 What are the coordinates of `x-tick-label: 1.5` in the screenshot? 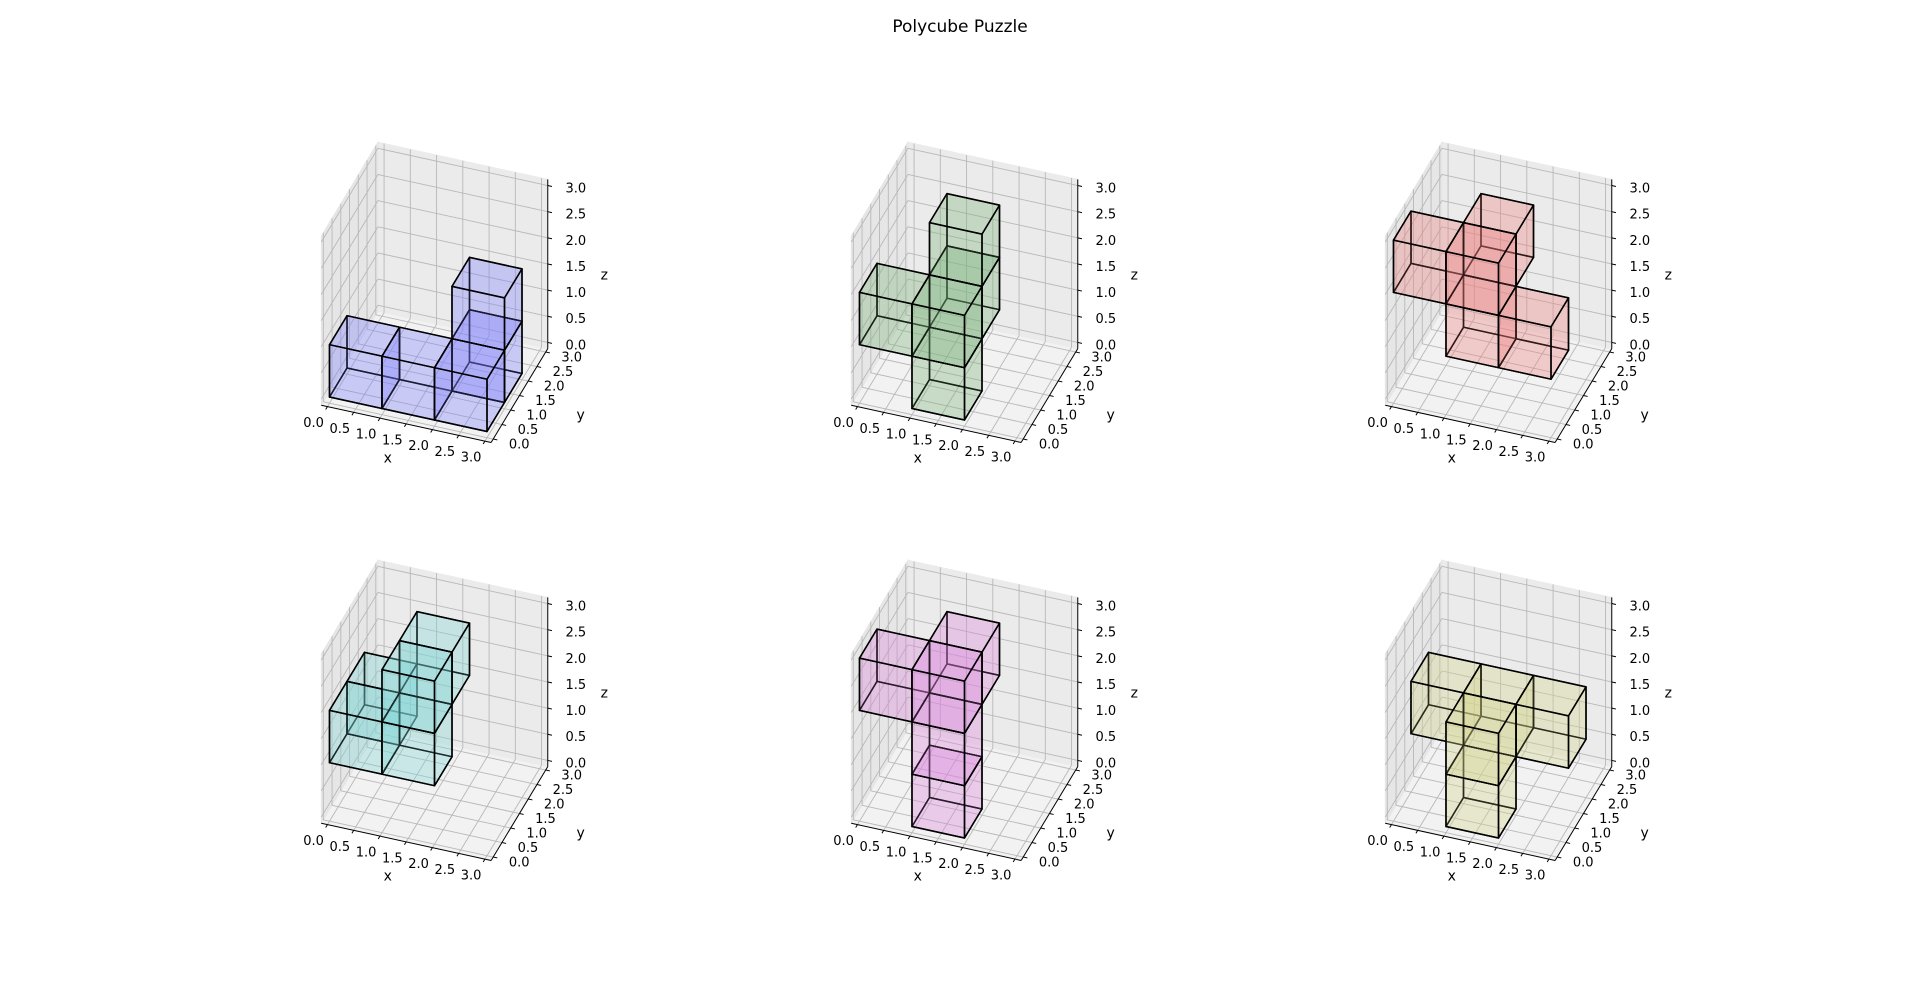 It's located at (392, 440).